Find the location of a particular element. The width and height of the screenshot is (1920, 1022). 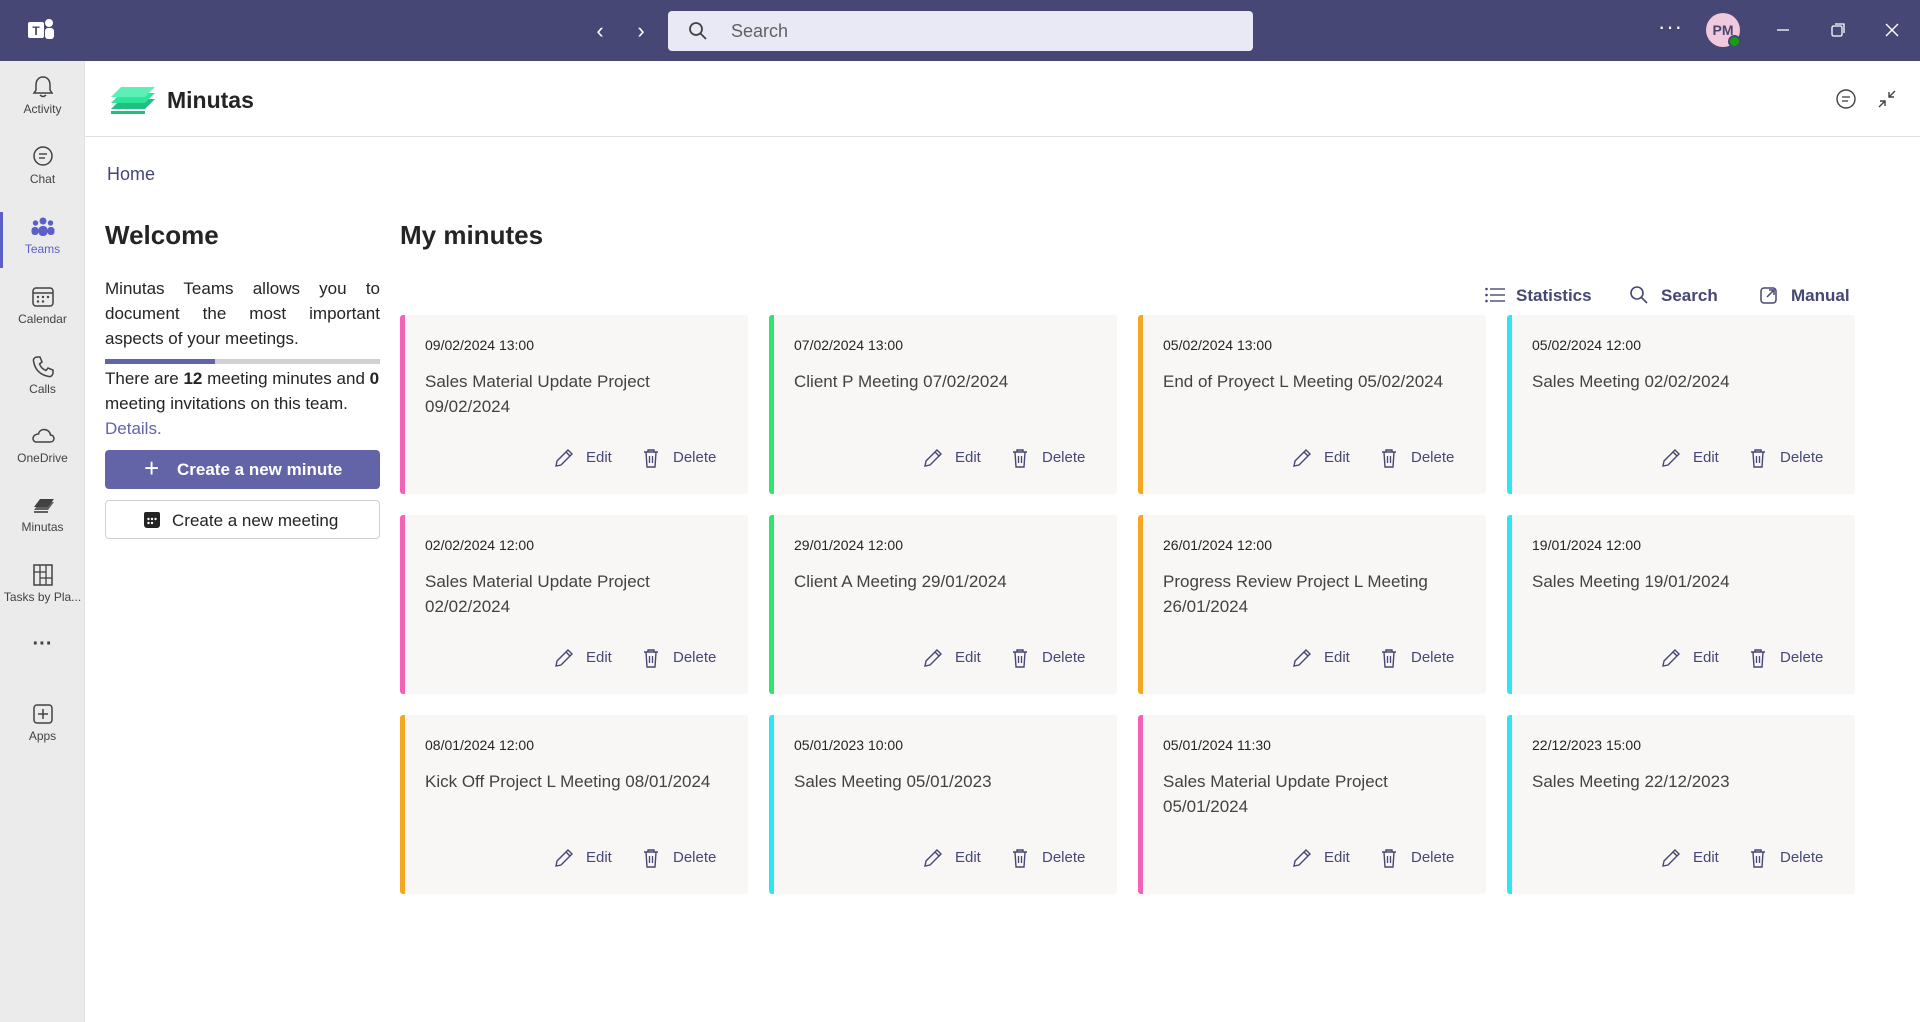

minute-date: 05/01/2024 11:30 is located at coordinates (1217, 745).